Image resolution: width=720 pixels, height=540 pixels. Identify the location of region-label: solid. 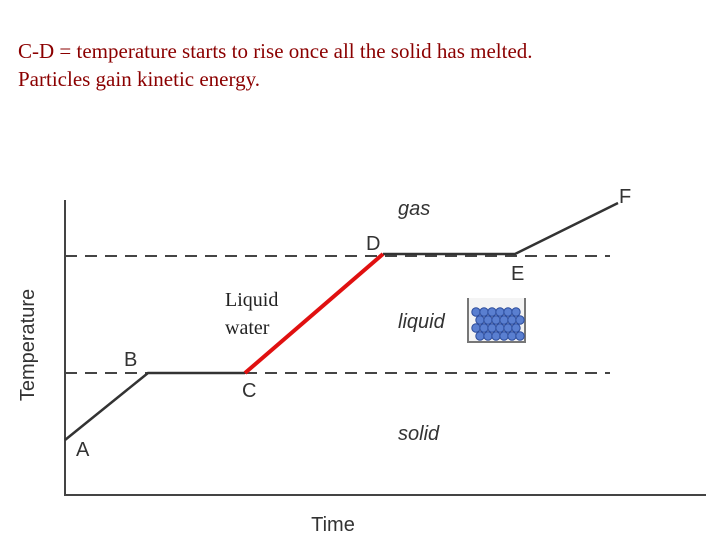
(419, 434).